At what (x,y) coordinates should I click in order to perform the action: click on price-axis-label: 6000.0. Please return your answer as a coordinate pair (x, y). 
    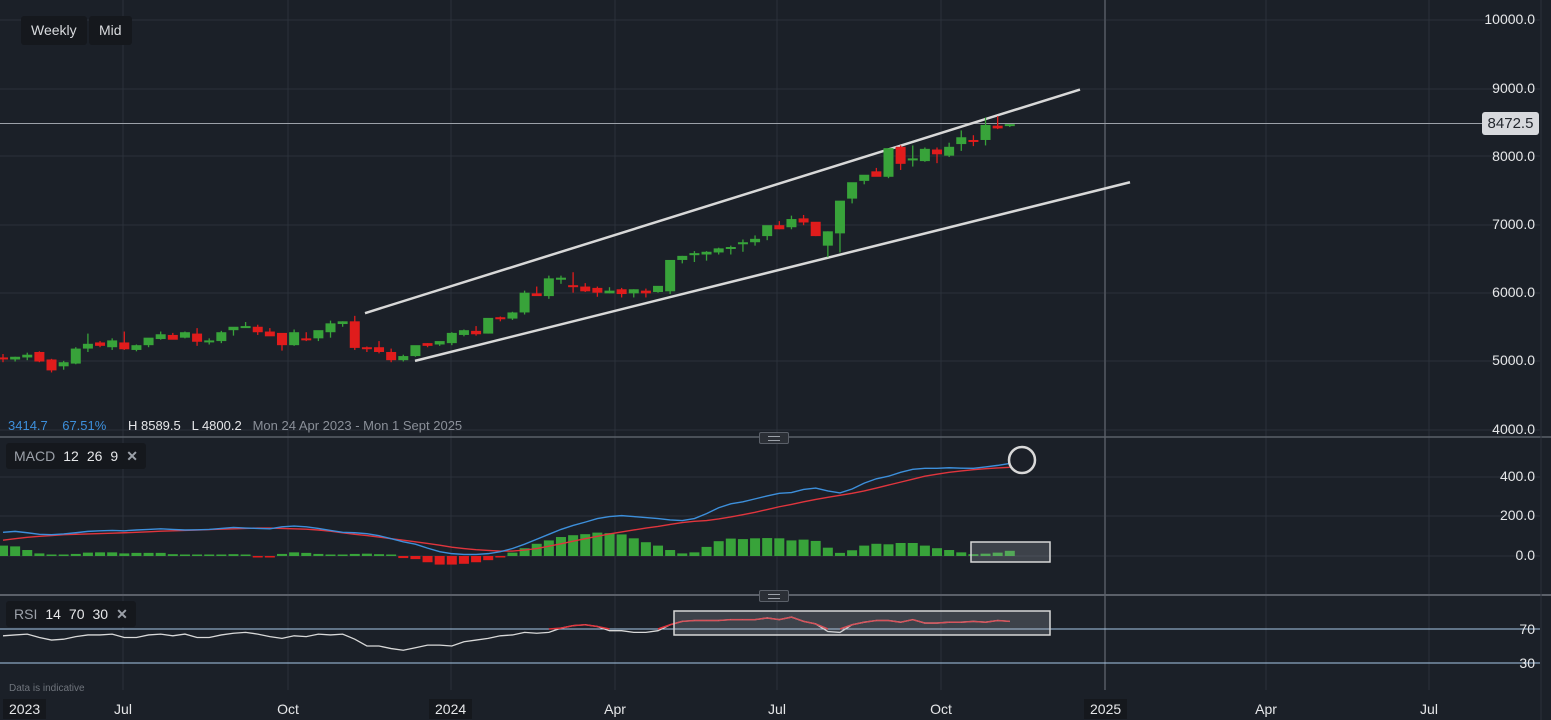
    Looking at the image, I should click on (1513, 292).